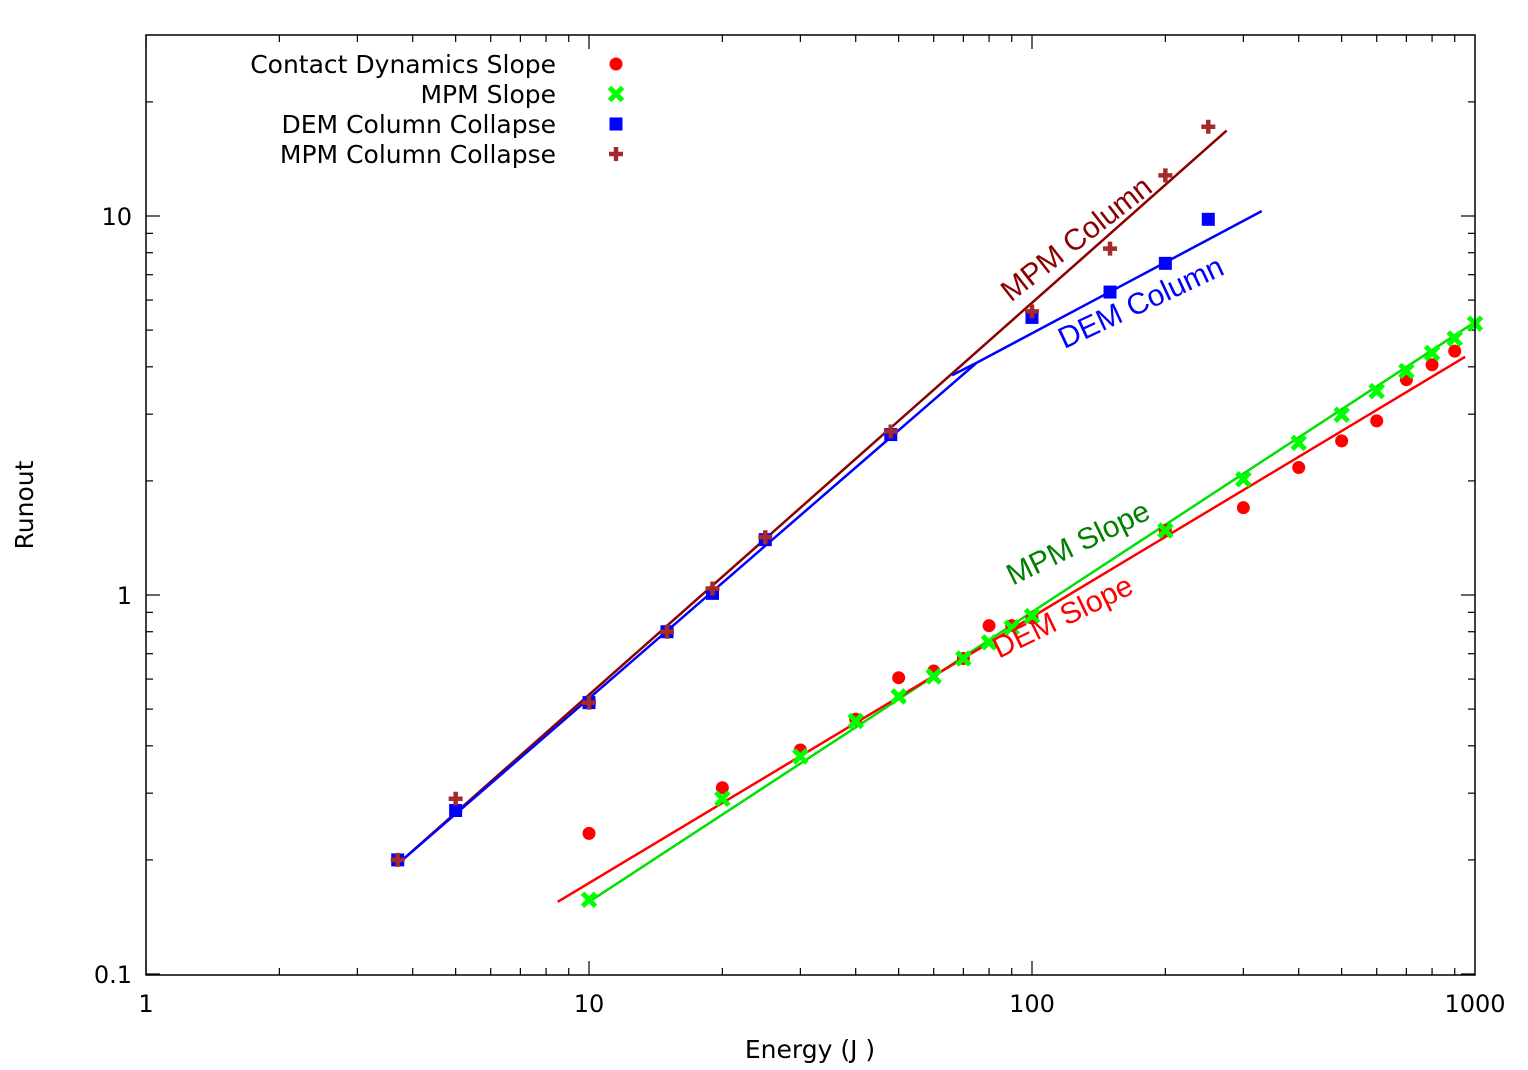 The height and width of the screenshot is (1070, 1528). I want to click on x-tick-label: 1, so click(145, 1004).